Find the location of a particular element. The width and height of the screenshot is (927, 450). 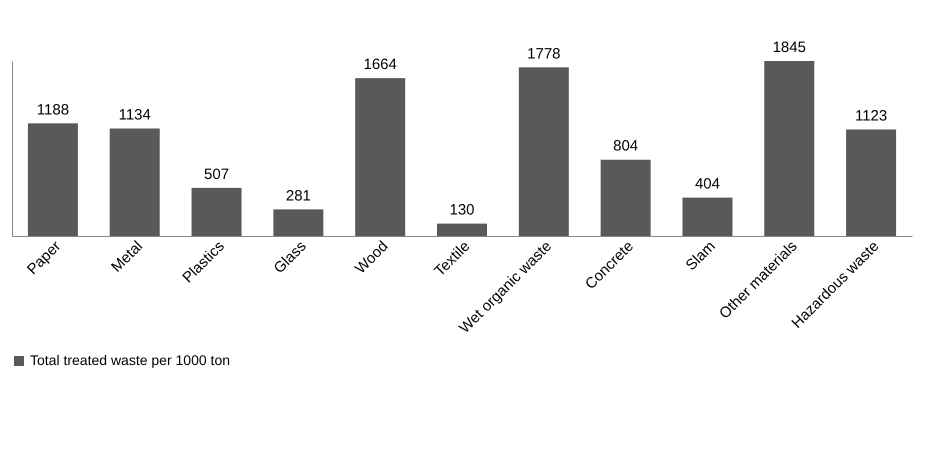

data-label: 1188 is located at coordinates (53, 109).